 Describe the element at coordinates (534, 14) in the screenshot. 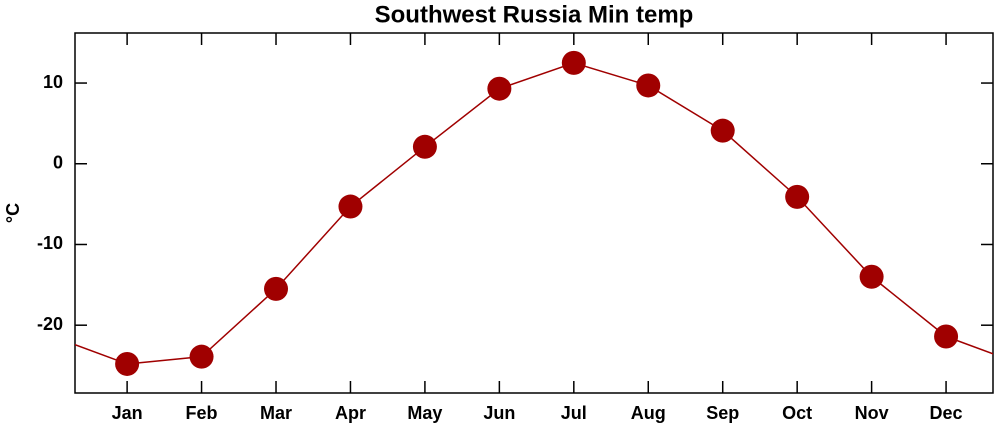

I see `chart-title: Southwest Russia Min temp` at that location.